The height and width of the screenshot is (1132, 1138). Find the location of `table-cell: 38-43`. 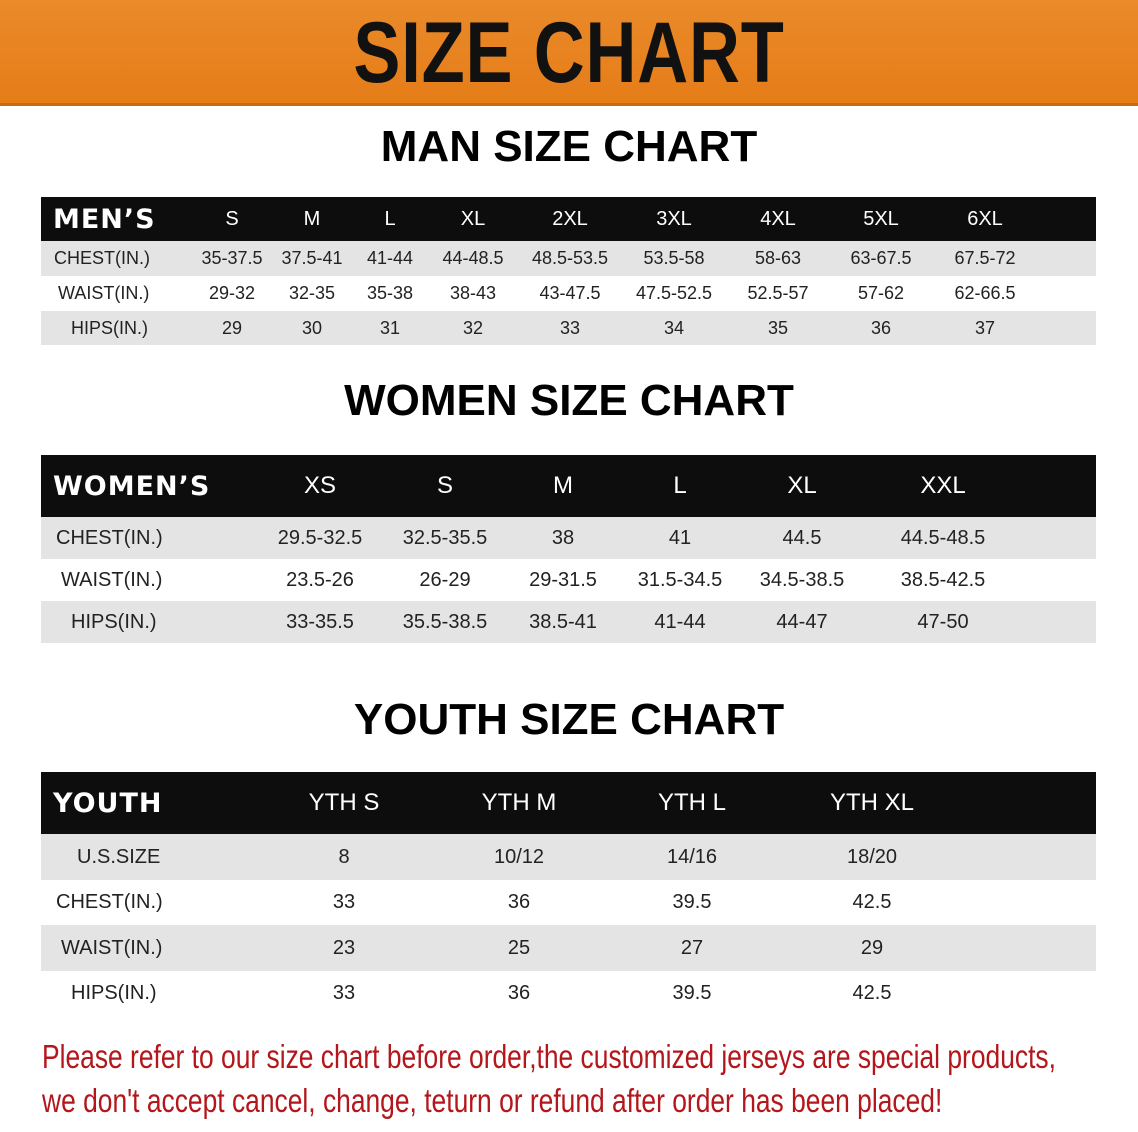

table-cell: 38-43 is located at coordinates (473, 293).